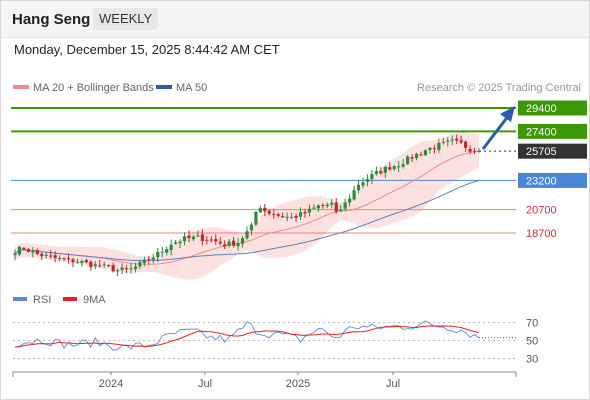 This screenshot has height=400, width=590. What do you see at coordinates (147, 49) in the screenshot?
I see `chart-datetime: Monday, December 15, 2025 8:44:42 AM CET` at bounding box center [147, 49].